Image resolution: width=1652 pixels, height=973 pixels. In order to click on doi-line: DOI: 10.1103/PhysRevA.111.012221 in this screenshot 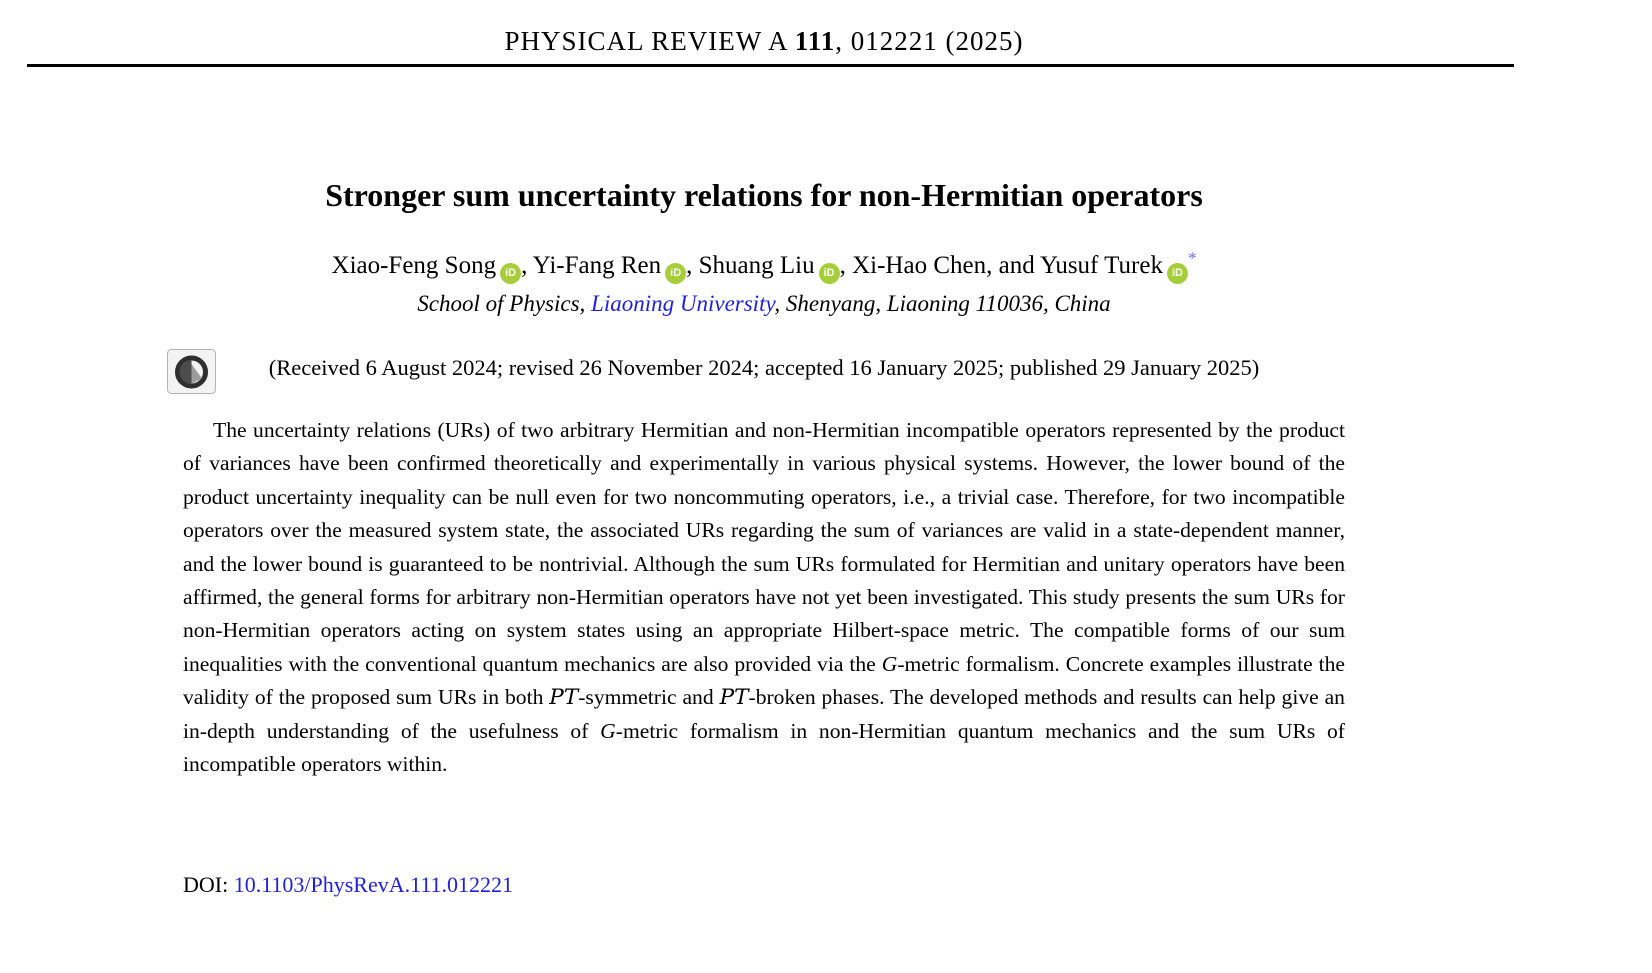, I will do `click(764, 885)`.